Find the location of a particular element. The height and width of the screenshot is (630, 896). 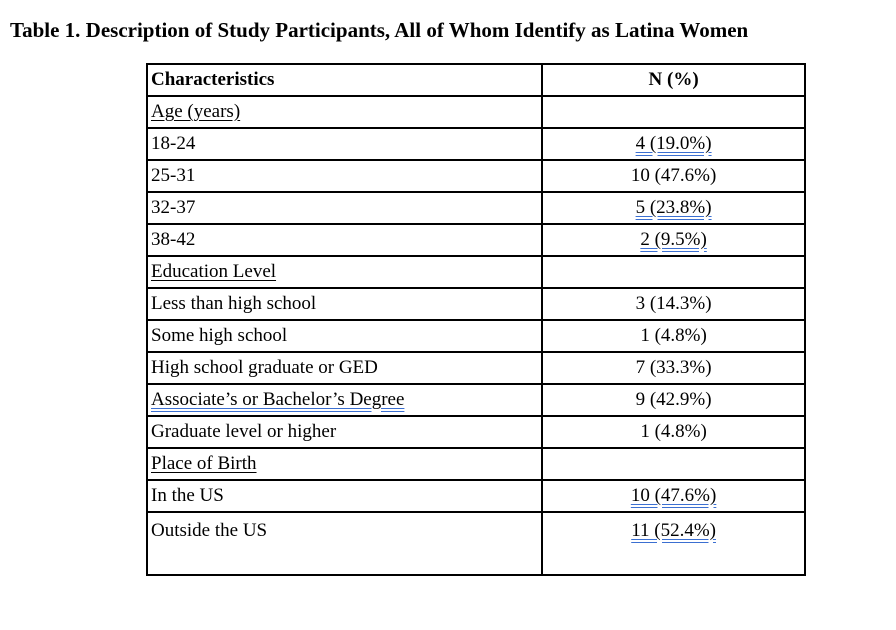

table-row: Outside the US 11 (52.4%) is located at coordinates (475, 543).